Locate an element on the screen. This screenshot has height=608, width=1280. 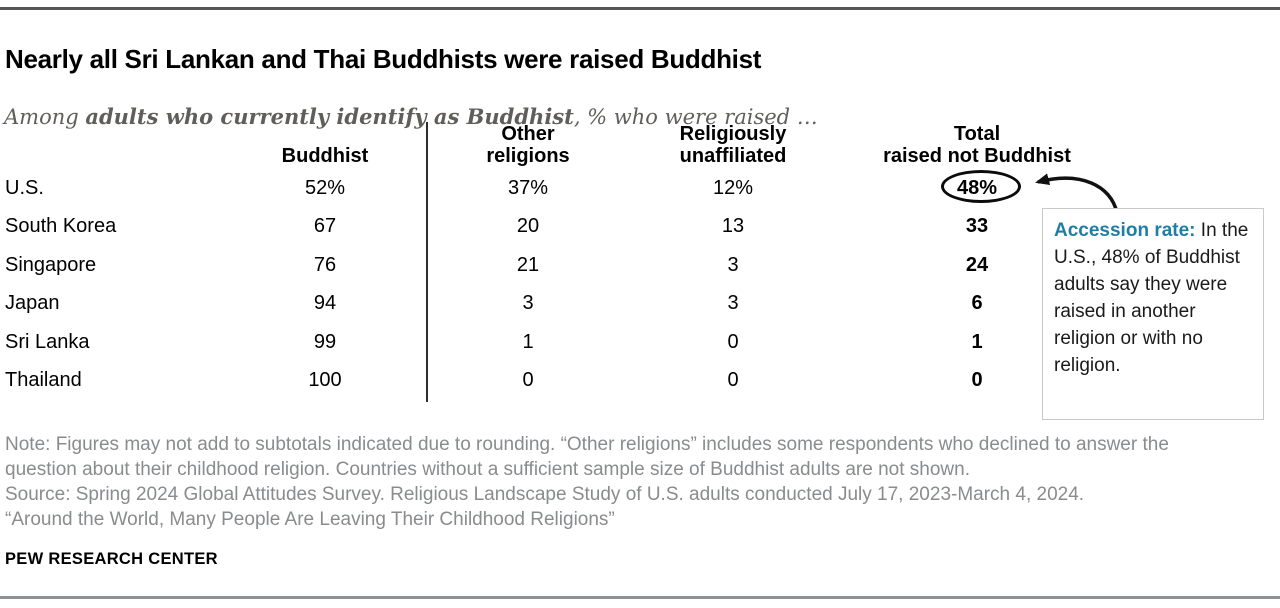
column-header-religiously-unaffiliated: Religiously unaffiliated is located at coordinates (733, 145).